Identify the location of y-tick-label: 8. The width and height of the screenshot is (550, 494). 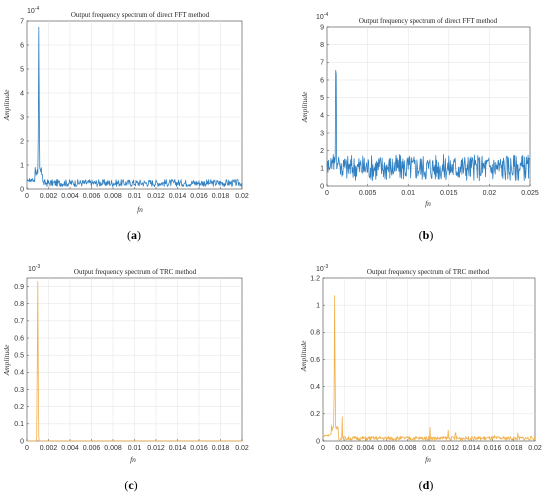
(322, 45).